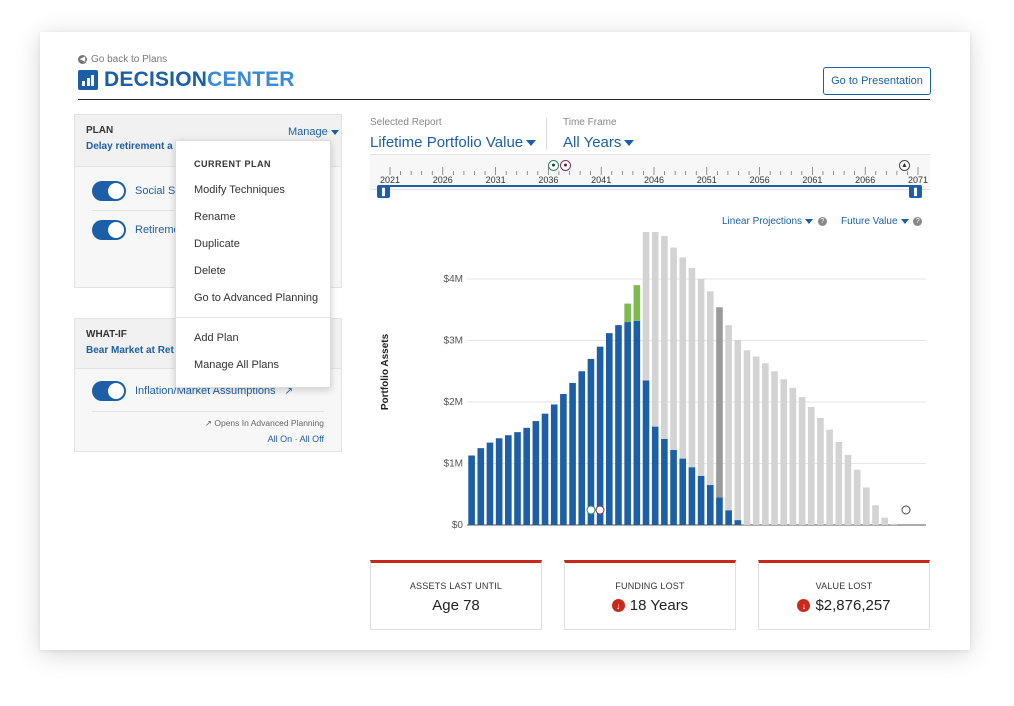 The height and width of the screenshot is (706, 1014). I want to click on social-security-toggle, so click(109, 191).